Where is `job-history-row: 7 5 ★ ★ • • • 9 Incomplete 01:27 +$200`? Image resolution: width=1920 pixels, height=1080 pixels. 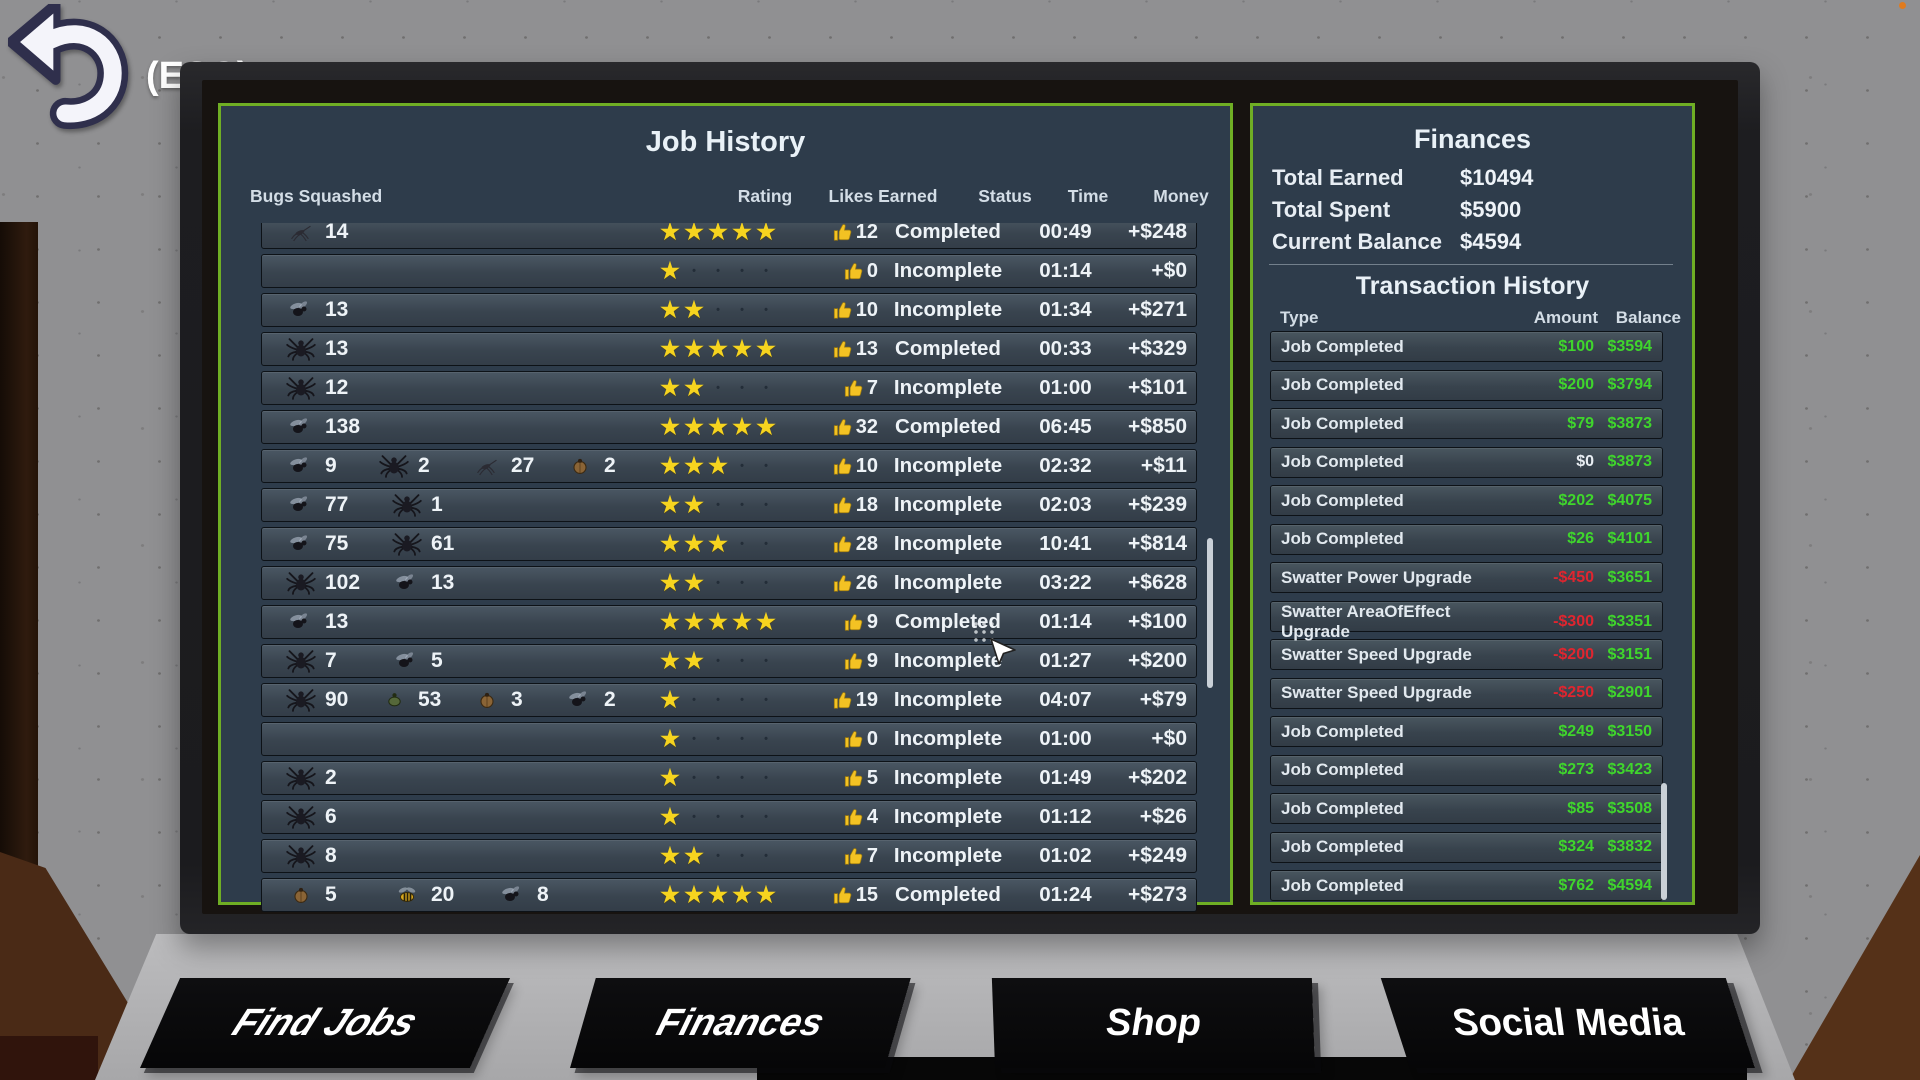 job-history-row: 7 5 ★ ★ • • • 9 Incomplete 01:27 +$200 is located at coordinates (729, 661).